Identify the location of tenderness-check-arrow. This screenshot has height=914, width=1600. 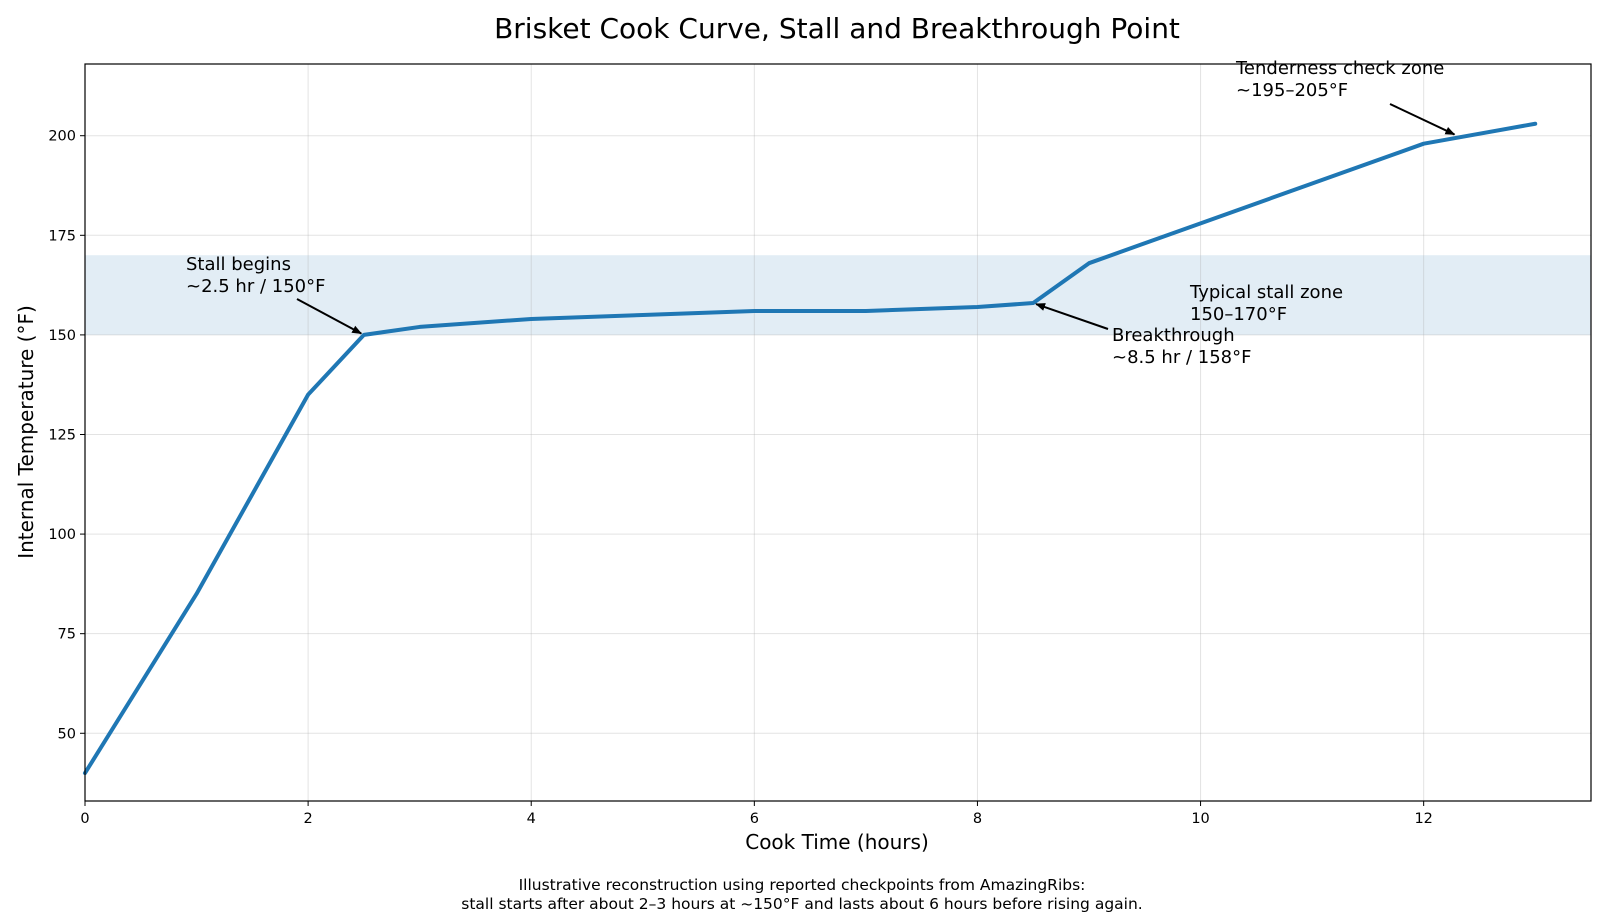
(1422, 119).